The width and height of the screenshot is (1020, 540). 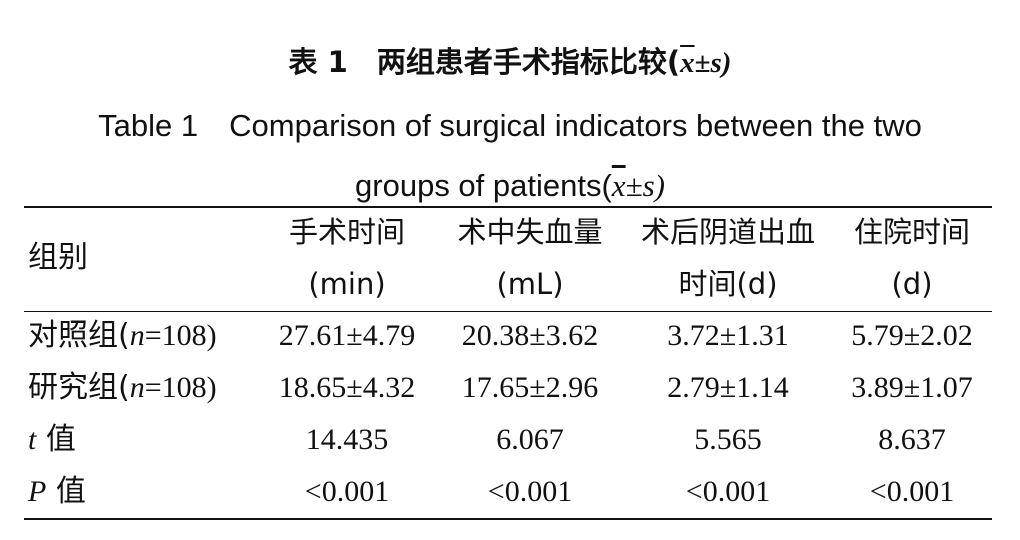 I want to click on row-label-p-value: P 值, so click(x=57, y=492).